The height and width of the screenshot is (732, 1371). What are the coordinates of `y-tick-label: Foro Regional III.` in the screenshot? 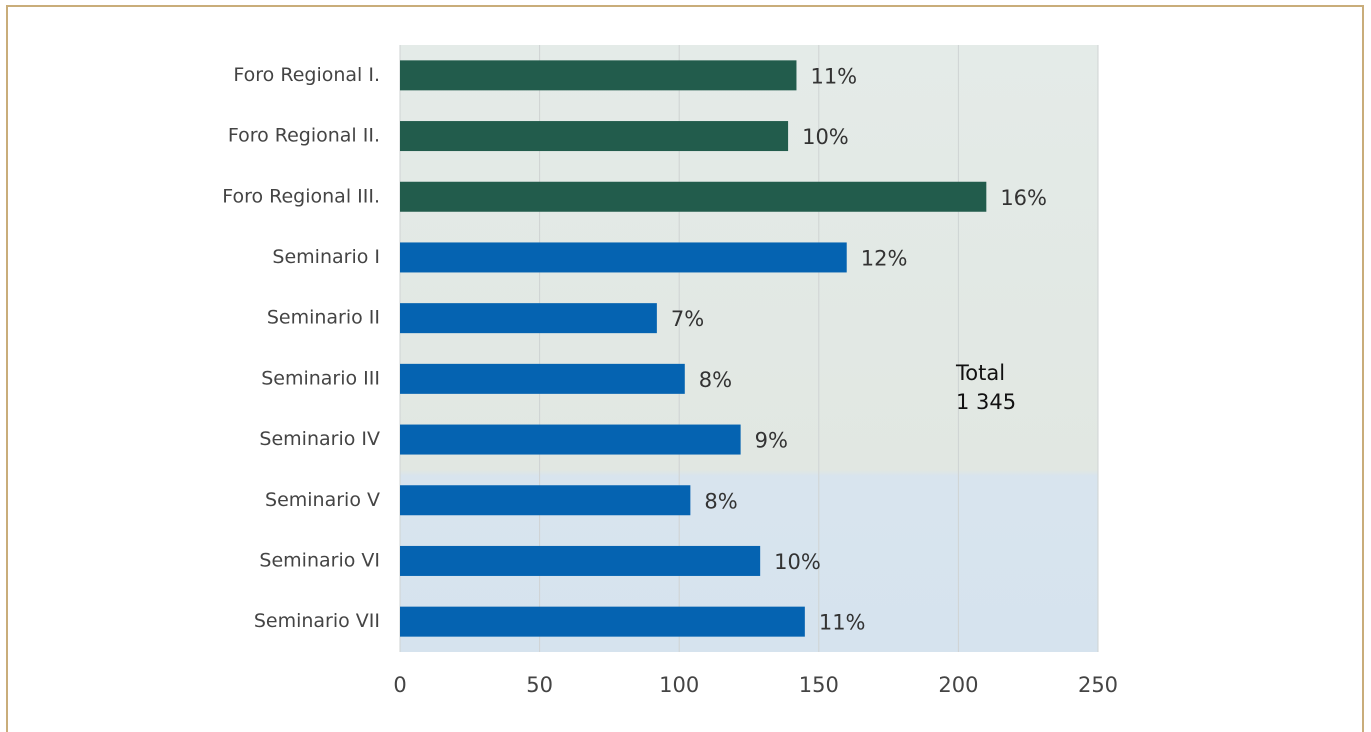 It's located at (301, 196).